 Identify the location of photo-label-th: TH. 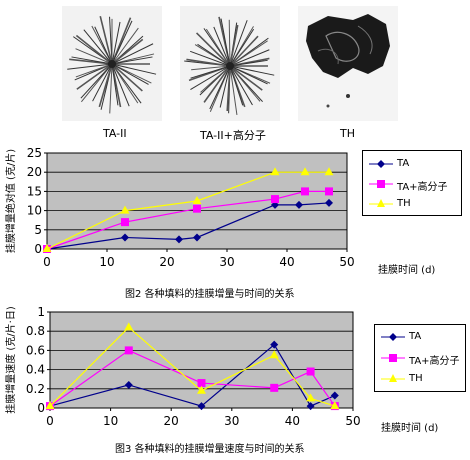
(347, 133).